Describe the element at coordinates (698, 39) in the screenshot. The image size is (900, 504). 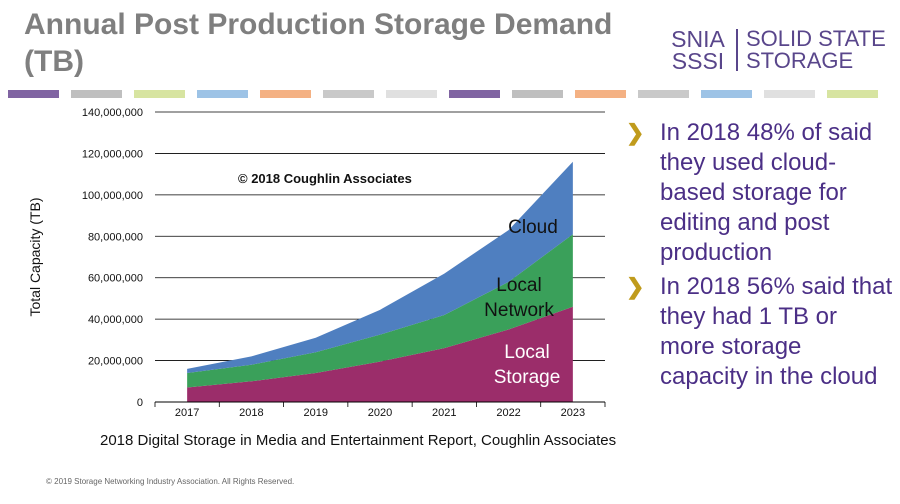
I see `snia-text: SNIA` at that location.